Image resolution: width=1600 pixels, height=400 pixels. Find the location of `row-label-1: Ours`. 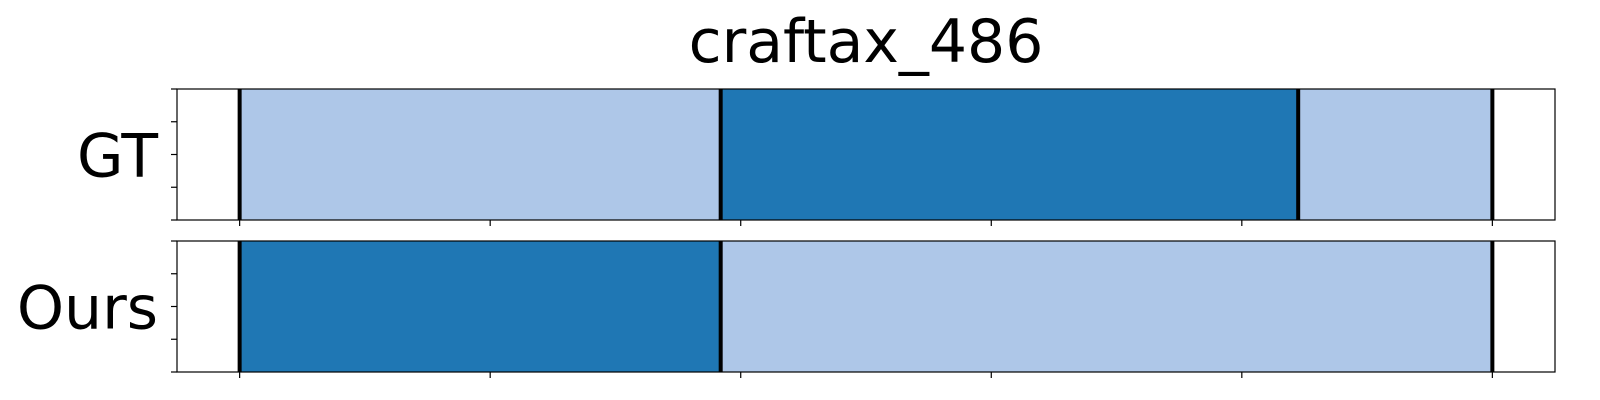

row-label-1: Ours is located at coordinates (87, 309).